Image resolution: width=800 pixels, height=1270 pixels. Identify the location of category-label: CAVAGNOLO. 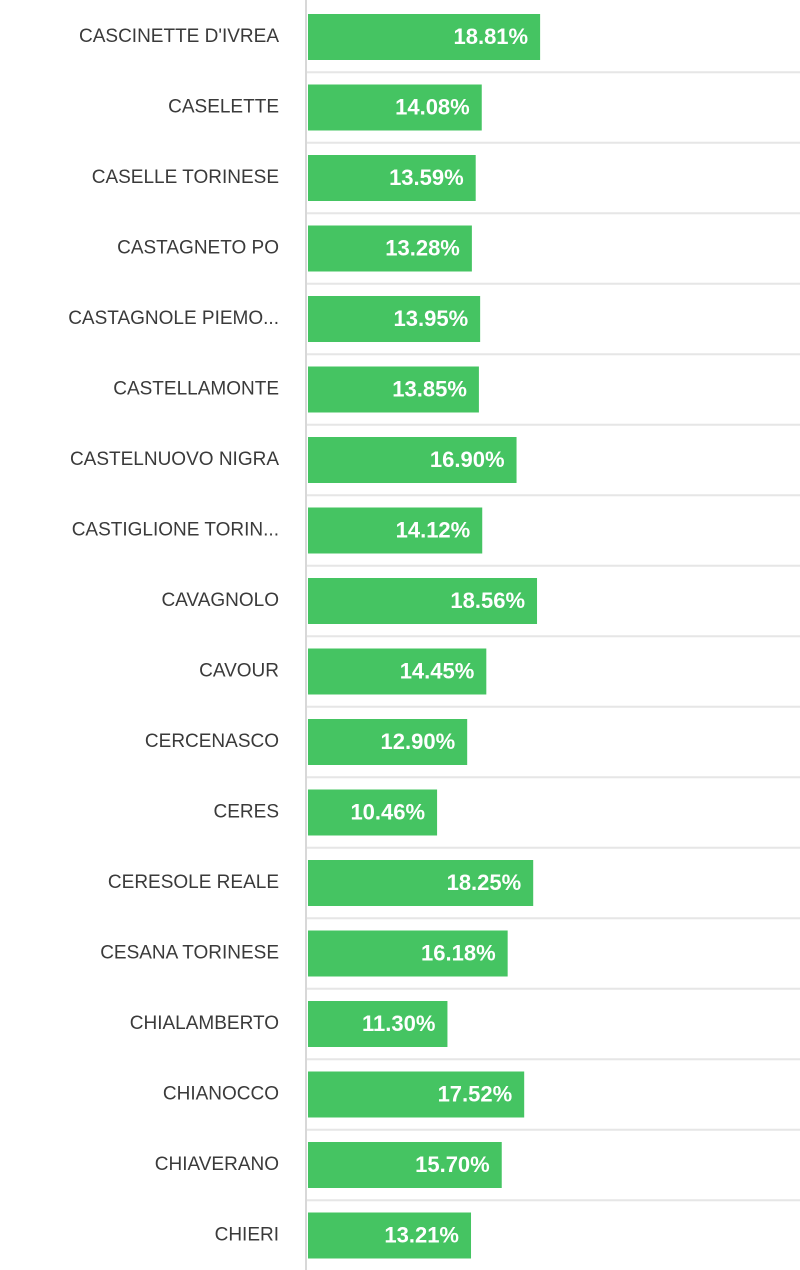
(220, 600).